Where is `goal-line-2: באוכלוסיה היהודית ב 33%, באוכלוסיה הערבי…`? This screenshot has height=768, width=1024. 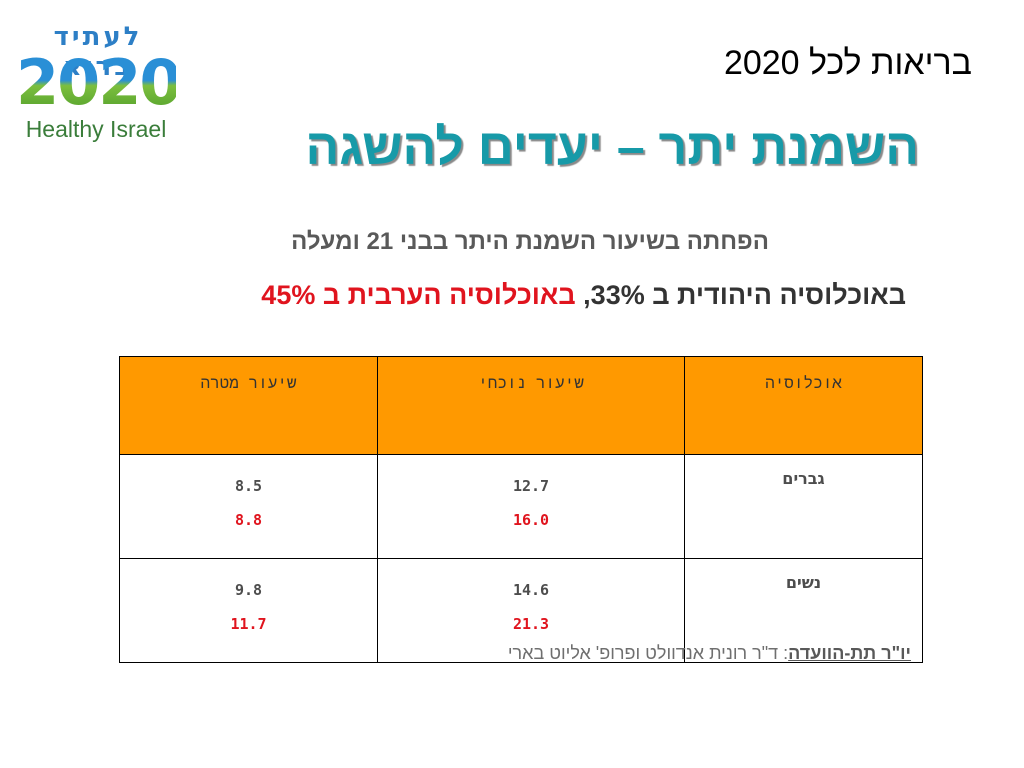 goal-line-2: באוכלוסיה היהודית ב 33%, באוכלוסיה הערבי… is located at coordinates (583, 295).